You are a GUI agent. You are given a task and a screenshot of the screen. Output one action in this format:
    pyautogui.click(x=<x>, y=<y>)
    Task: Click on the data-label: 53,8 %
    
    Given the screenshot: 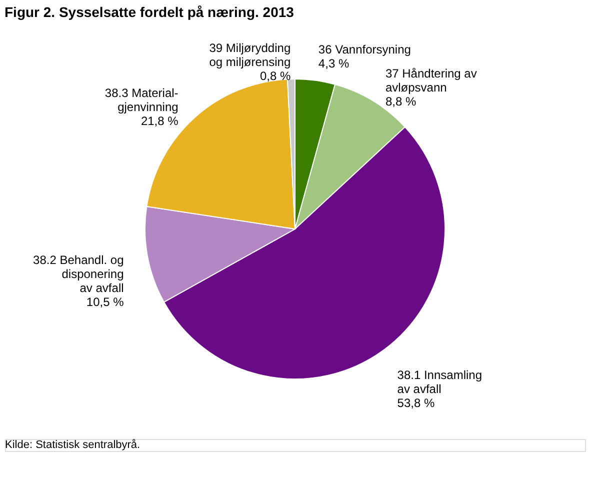 What is the action you would take?
    pyautogui.click(x=416, y=403)
    